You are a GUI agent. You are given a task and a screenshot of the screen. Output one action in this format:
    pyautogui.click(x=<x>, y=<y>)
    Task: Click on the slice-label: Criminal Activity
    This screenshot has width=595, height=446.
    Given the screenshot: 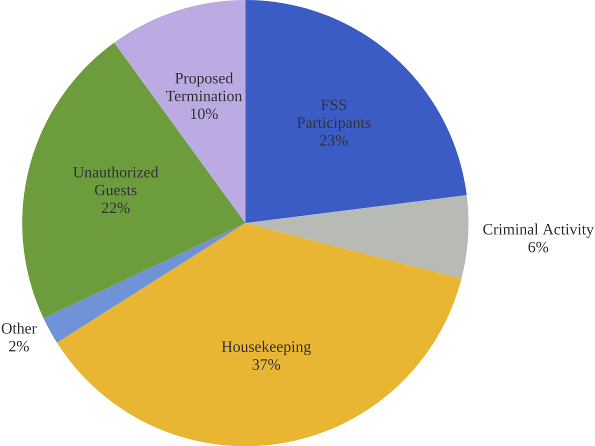 What is the action you would take?
    pyautogui.click(x=538, y=230)
    